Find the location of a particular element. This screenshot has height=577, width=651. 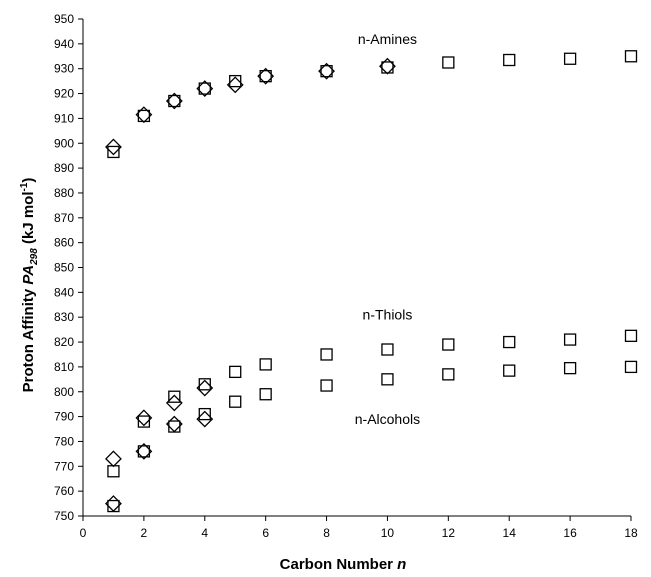

y-tick-label: 910 is located at coordinates (64, 118).